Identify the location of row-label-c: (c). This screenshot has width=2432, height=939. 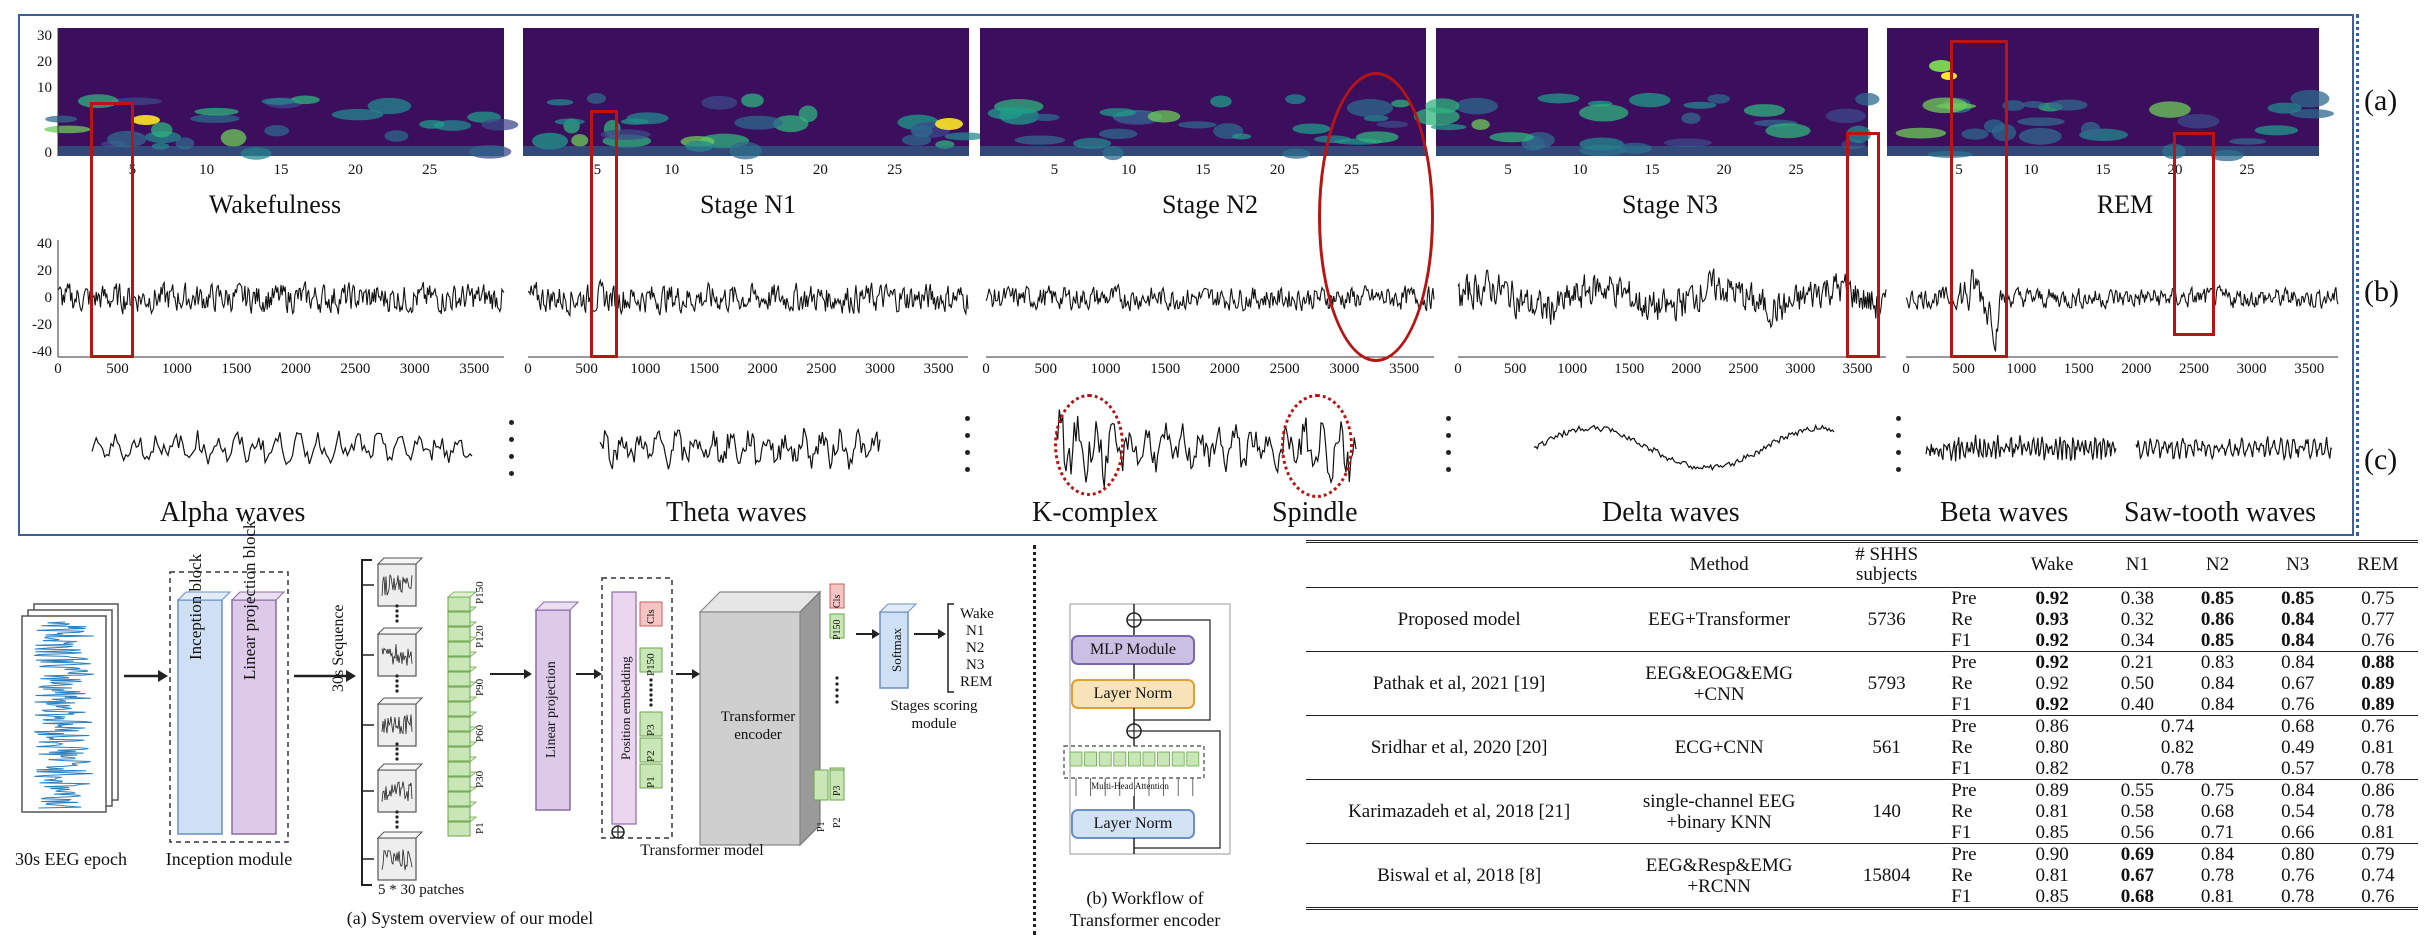
(2381, 459).